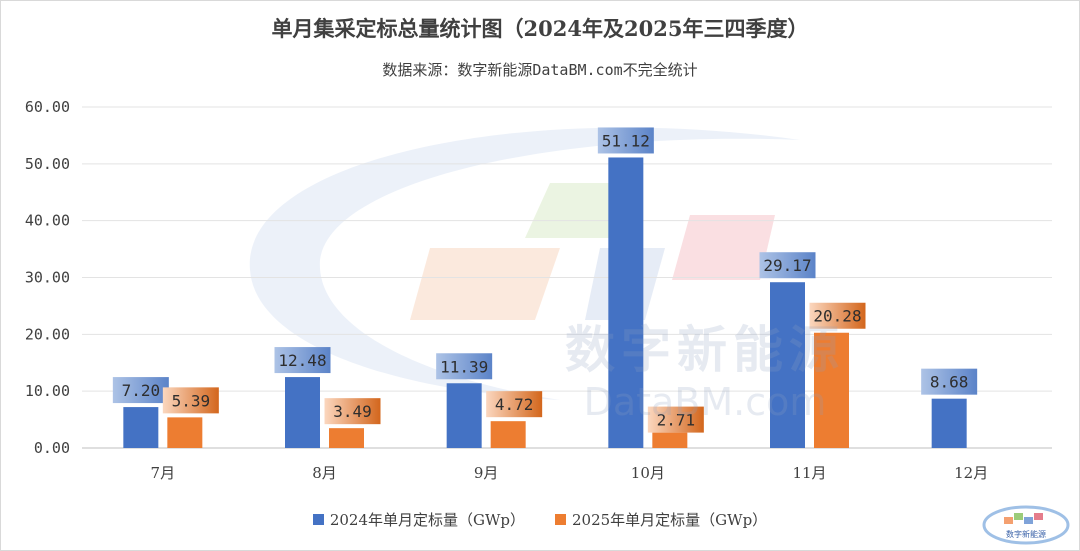 This screenshot has height=551, width=1080. What do you see at coordinates (540, 28) in the screenshot?
I see `chart-title: 单月集采定标总量统计图（2024年及2025年三四季度）` at bounding box center [540, 28].